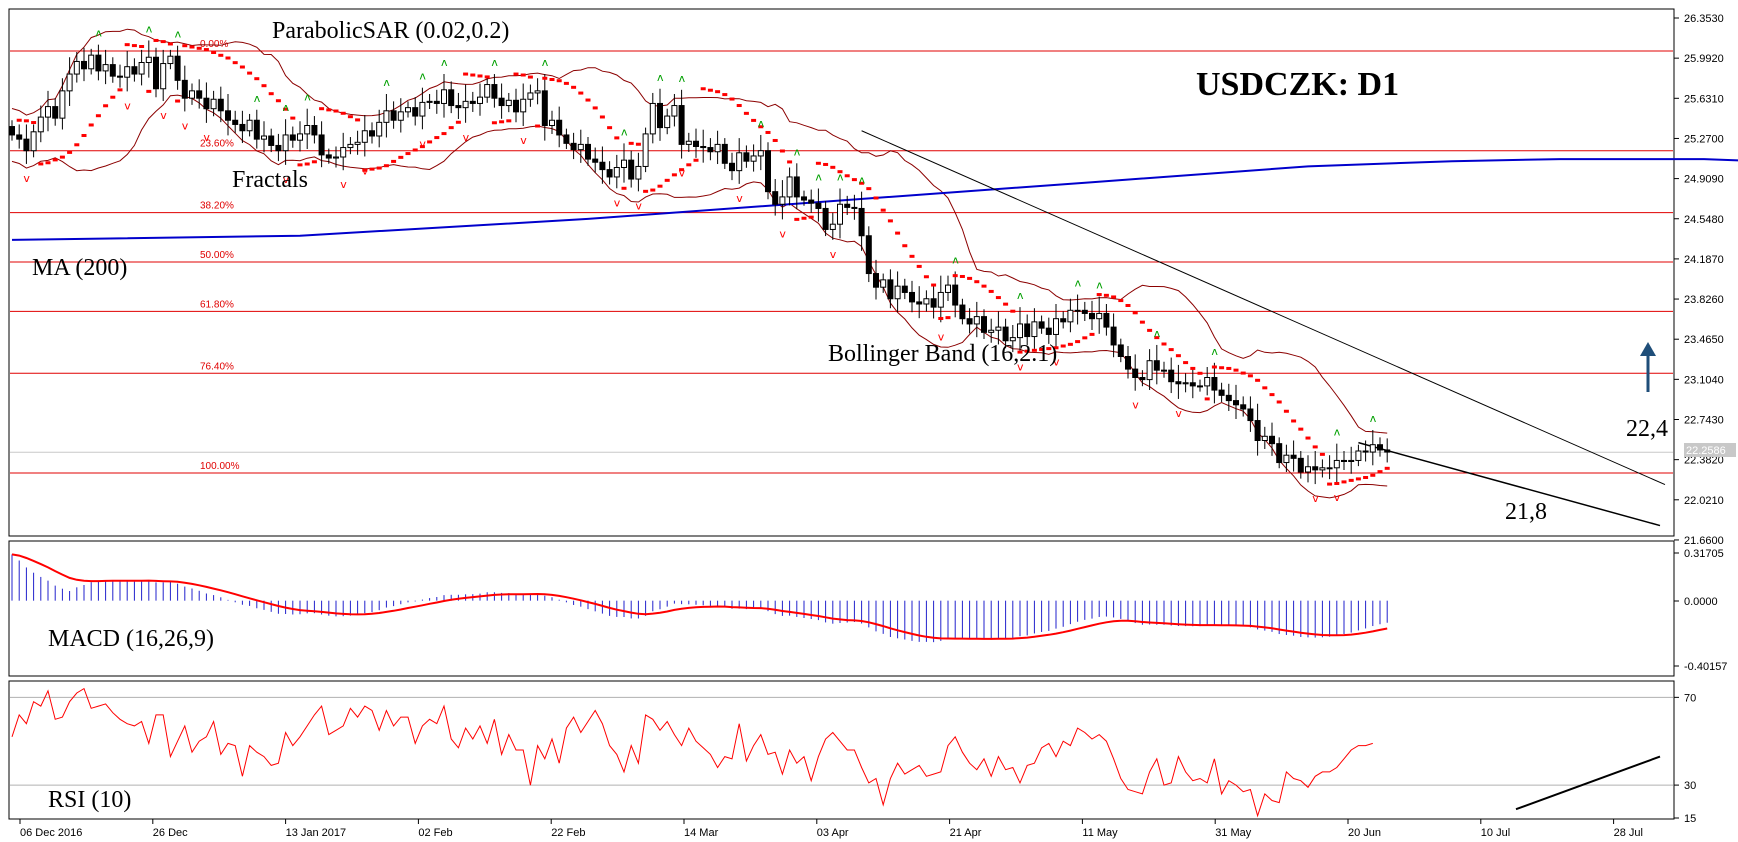  I want to click on price-tick-label: 25.2700, so click(1704, 139).